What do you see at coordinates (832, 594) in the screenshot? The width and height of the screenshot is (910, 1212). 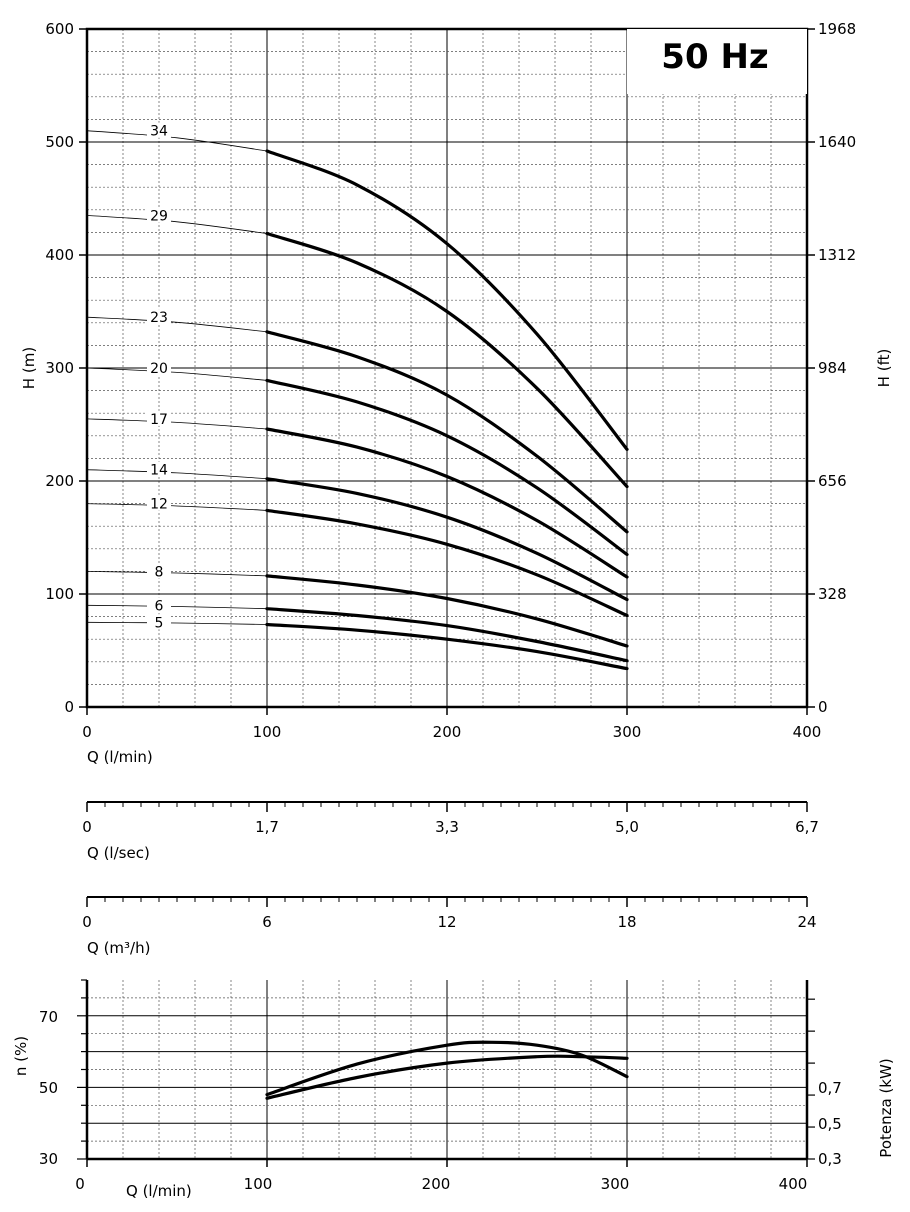 I see `y2-tick-label: 328` at bounding box center [832, 594].